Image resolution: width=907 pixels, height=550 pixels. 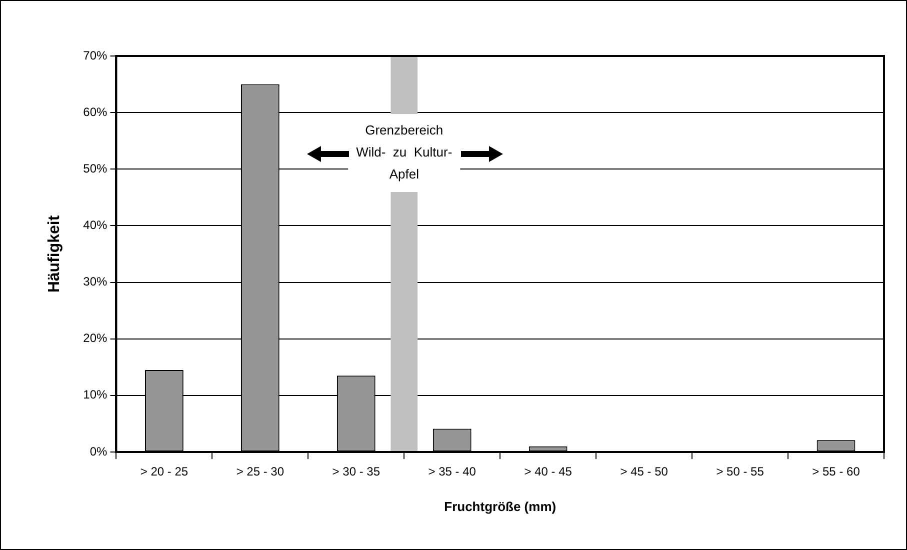 What do you see at coordinates (95, 225) in the screenshot?
I see `y-tick-label: 40%` at bounding box center [95, 225].